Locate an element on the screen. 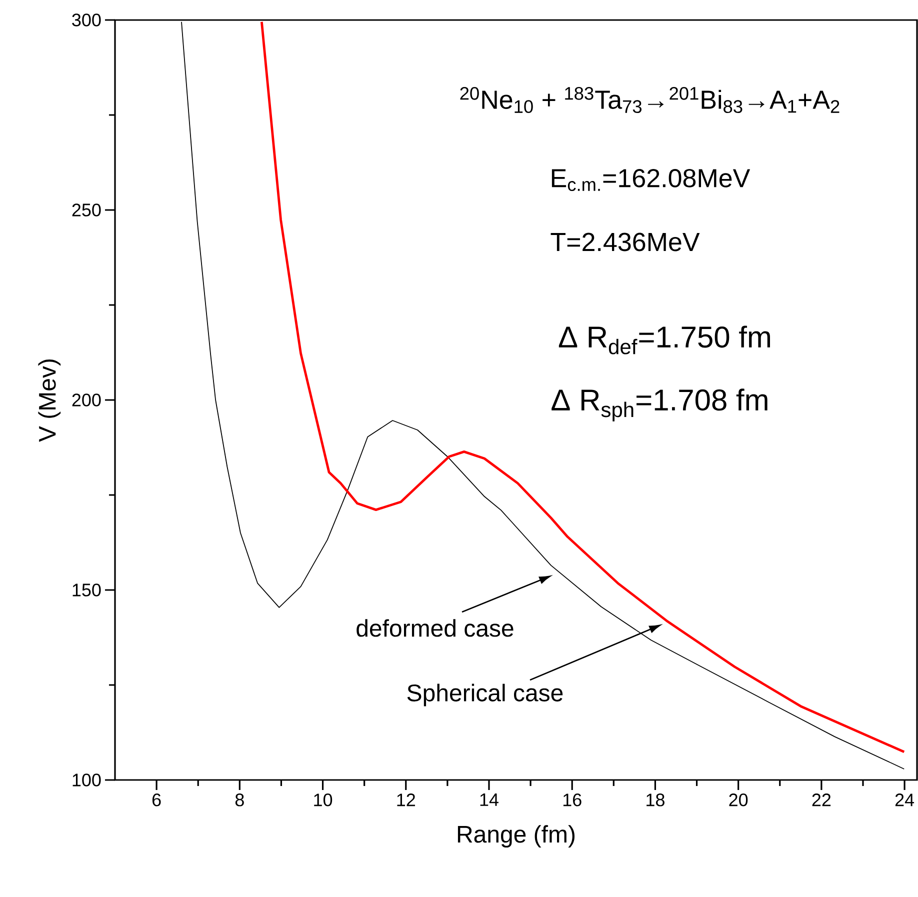  annotation: Δ R$_{sph}$=1.708 fm is located at coordinates (660, 405).